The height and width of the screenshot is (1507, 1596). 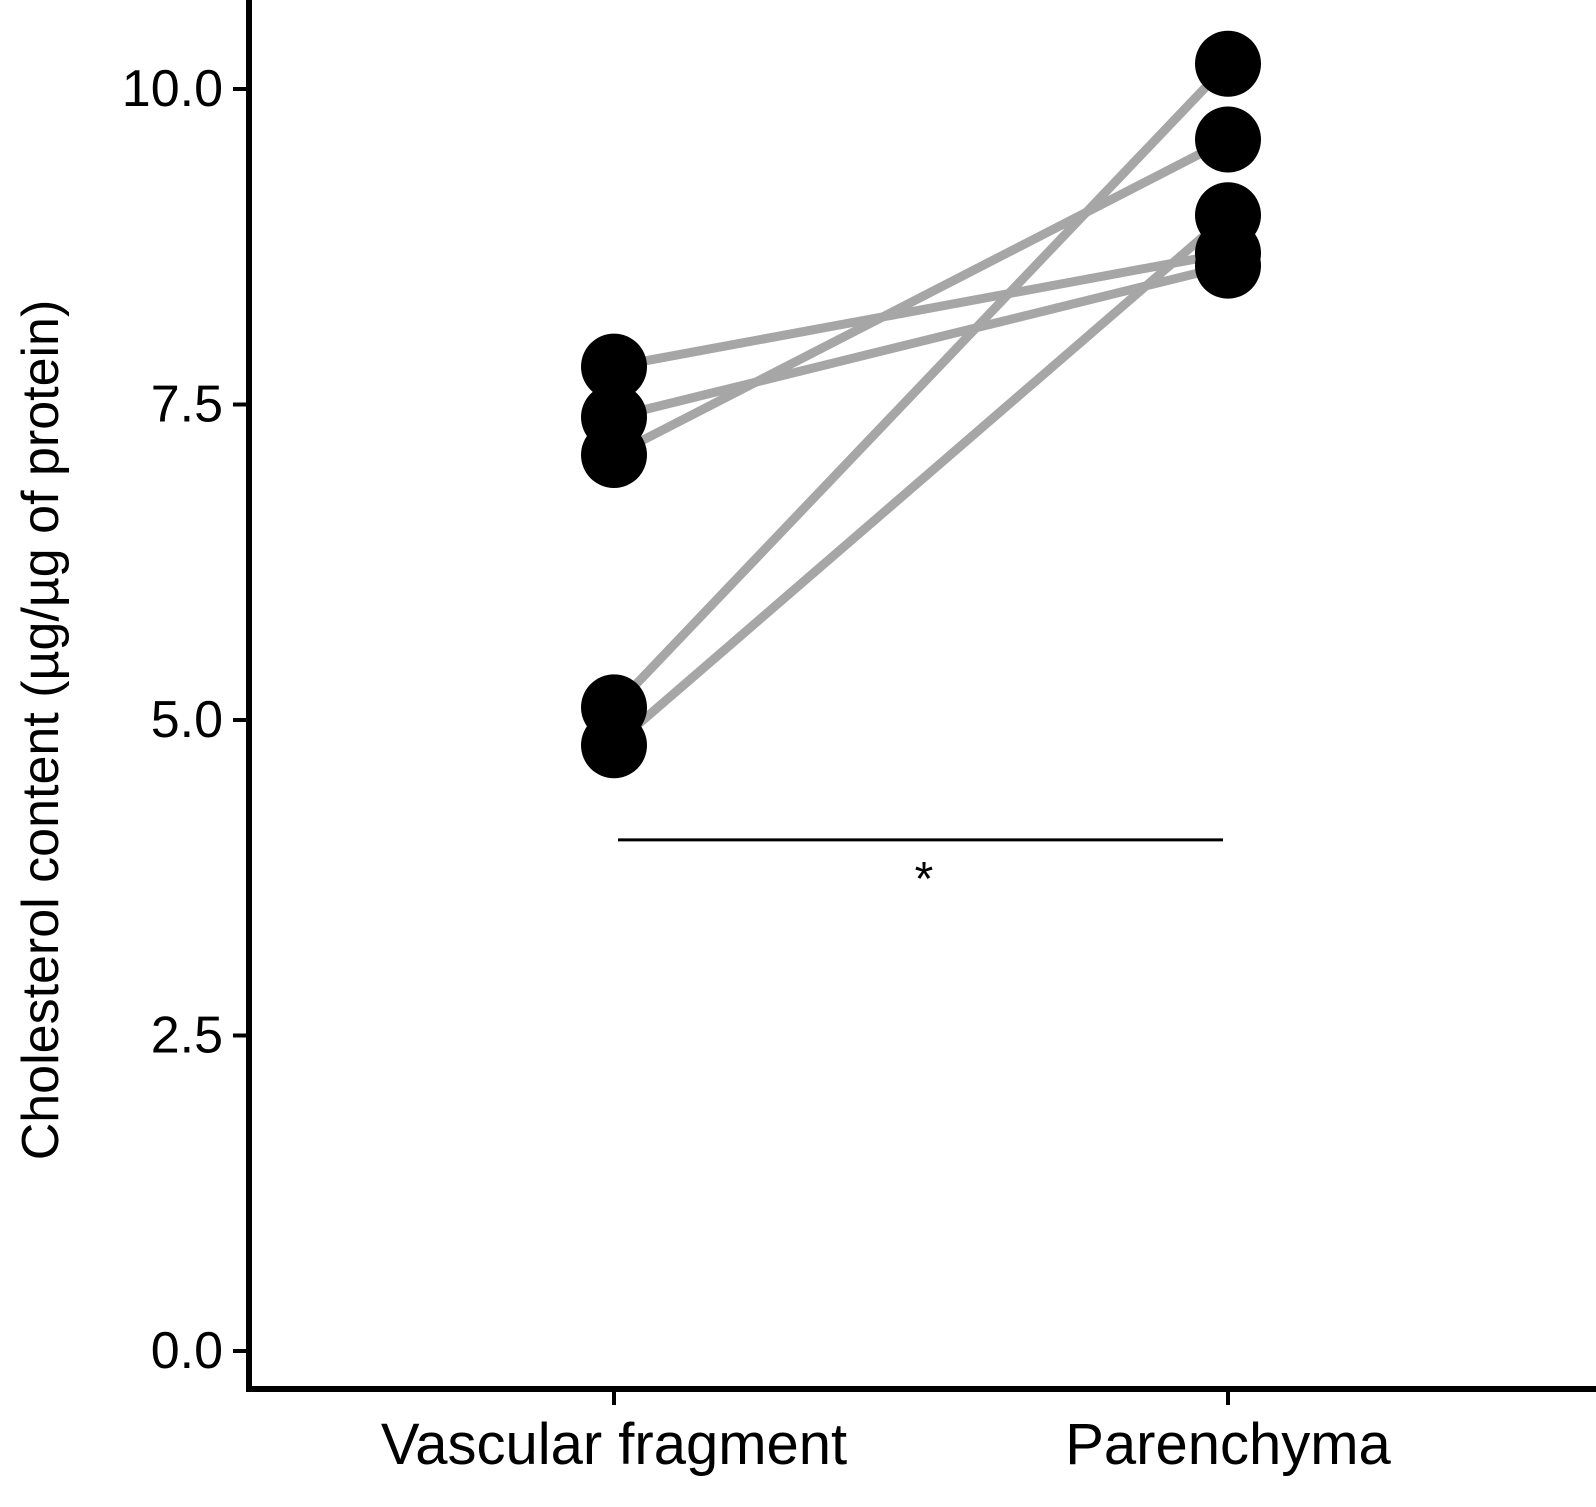 I want to click on y-tick-label: 2.5, so click(x=187, y=1036).